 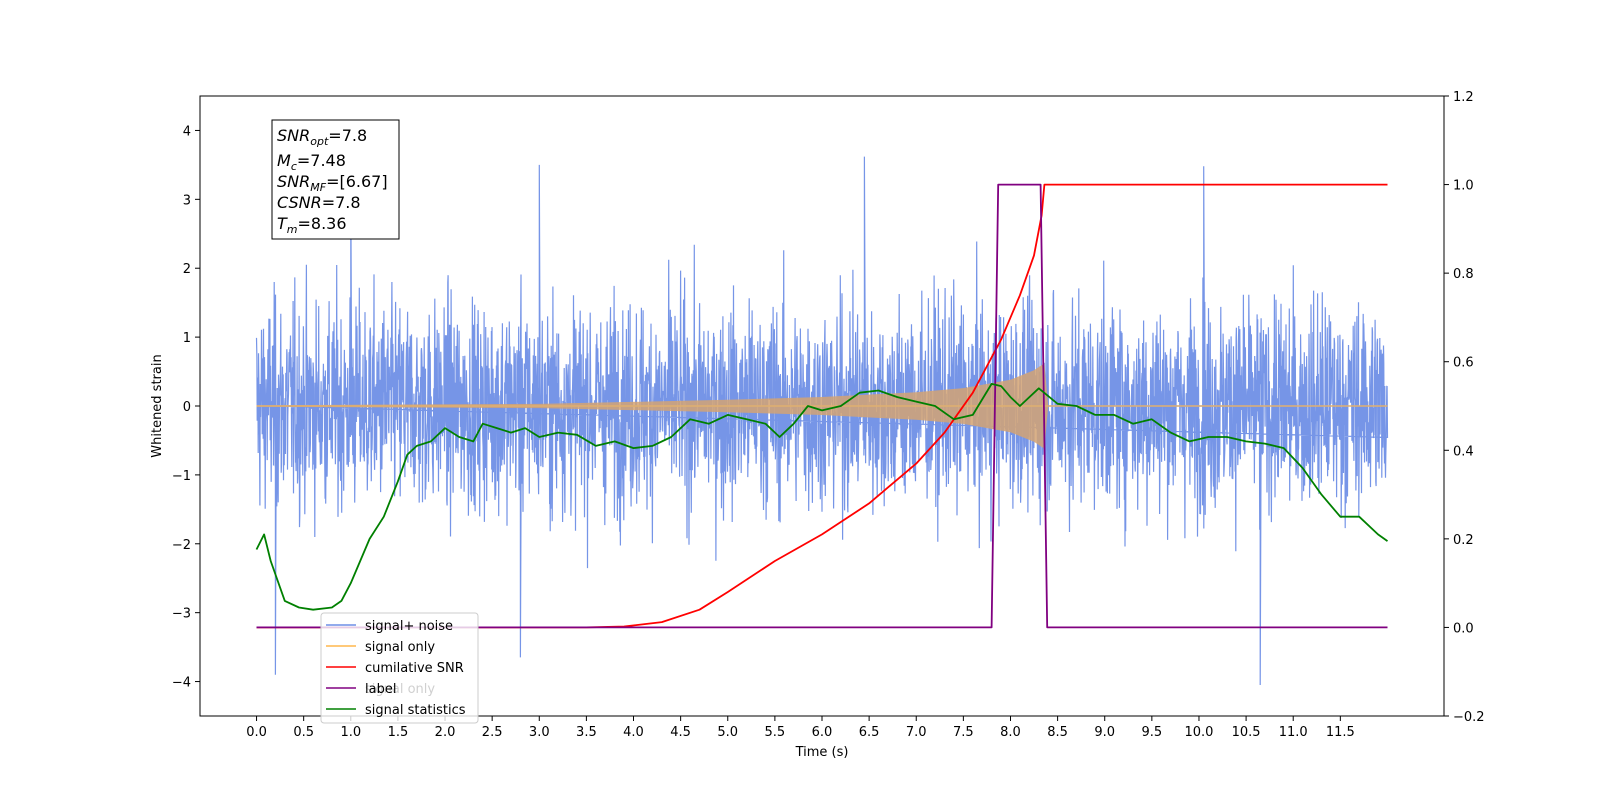 I want to click on x-tick-label: 0.0, so click(x=256, y=732).